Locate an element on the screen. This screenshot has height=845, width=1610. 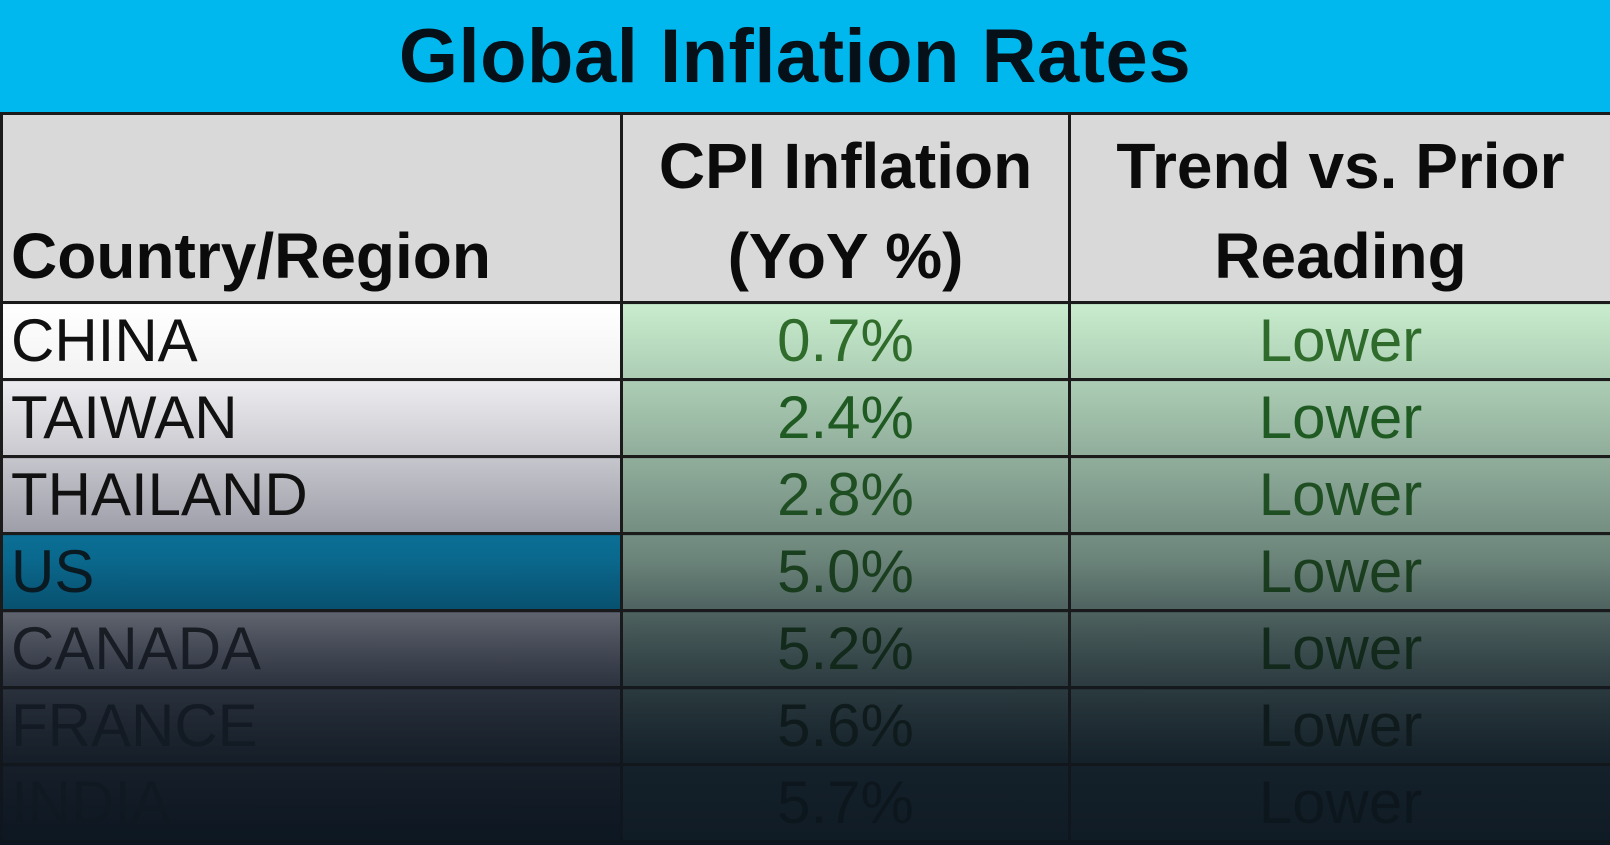
table-row: US 5.0% Lower is located at coordinates (805, 572).